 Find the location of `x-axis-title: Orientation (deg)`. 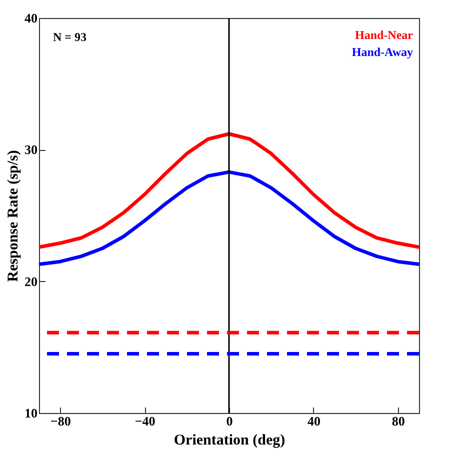

x-axis-title: Orientation (deg) is located at coordinates (230, 440).